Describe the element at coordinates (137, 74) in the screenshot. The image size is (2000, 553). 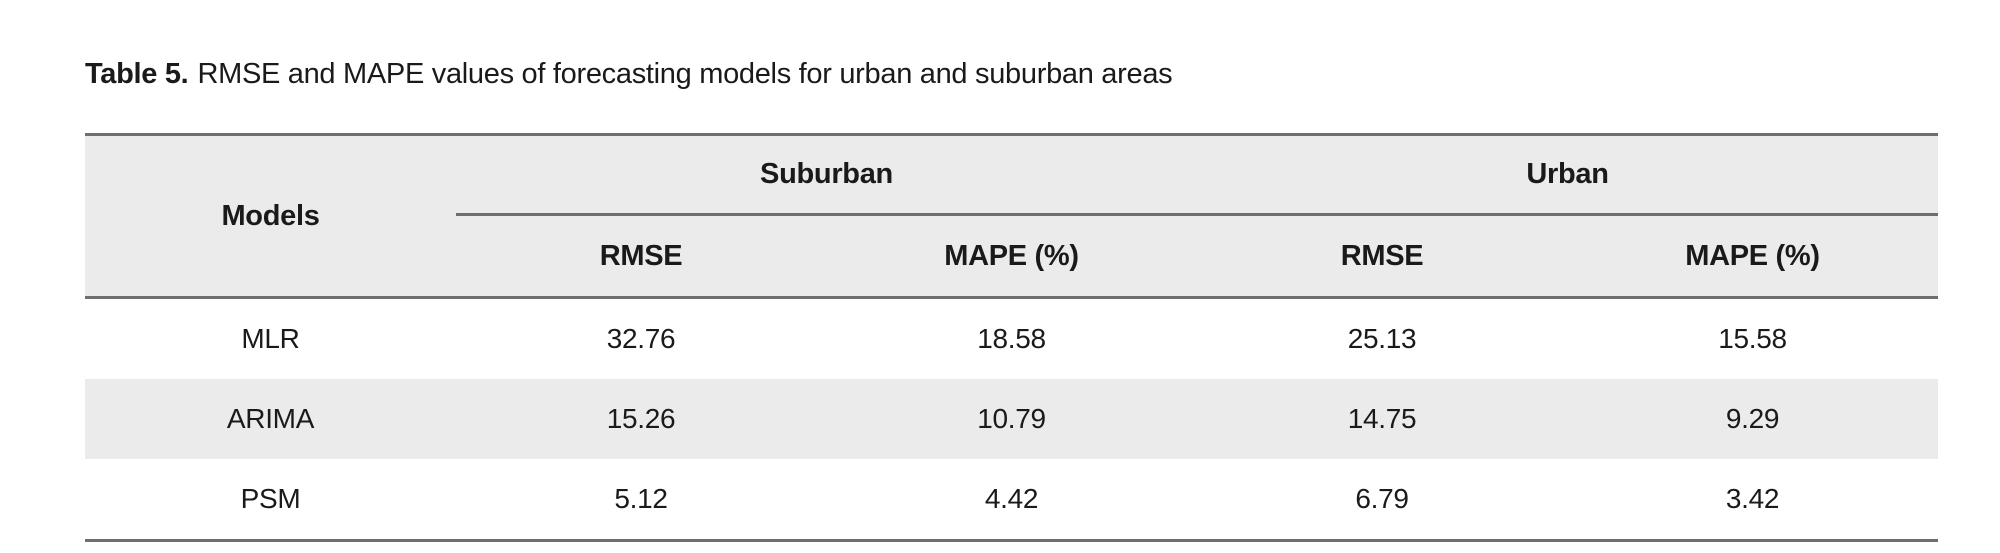
I see `table-number-label: Table 5.` at that location.